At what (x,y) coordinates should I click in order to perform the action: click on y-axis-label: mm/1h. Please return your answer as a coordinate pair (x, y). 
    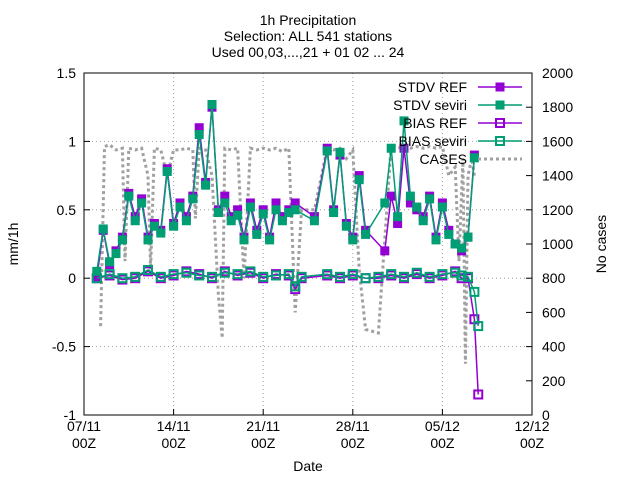
    Looking at the image, I should click on (13, 244).